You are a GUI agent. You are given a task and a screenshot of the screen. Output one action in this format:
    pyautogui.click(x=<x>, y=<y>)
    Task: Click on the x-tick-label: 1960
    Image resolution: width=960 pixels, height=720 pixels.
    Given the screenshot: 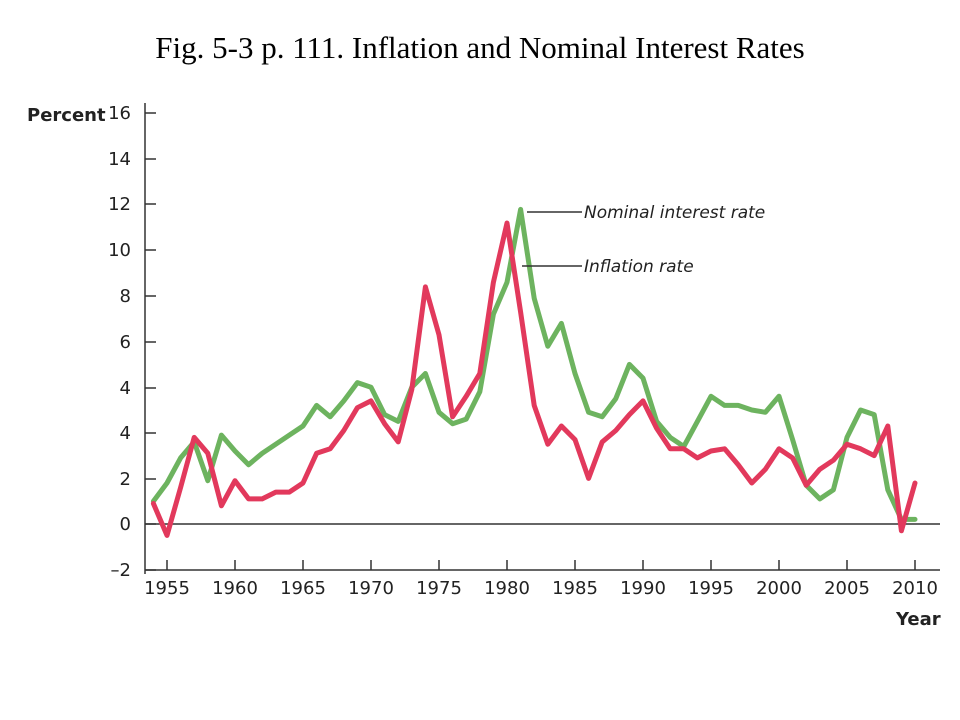 What is the action you would take?
    pyautogui.click(x=235, y=588)
    